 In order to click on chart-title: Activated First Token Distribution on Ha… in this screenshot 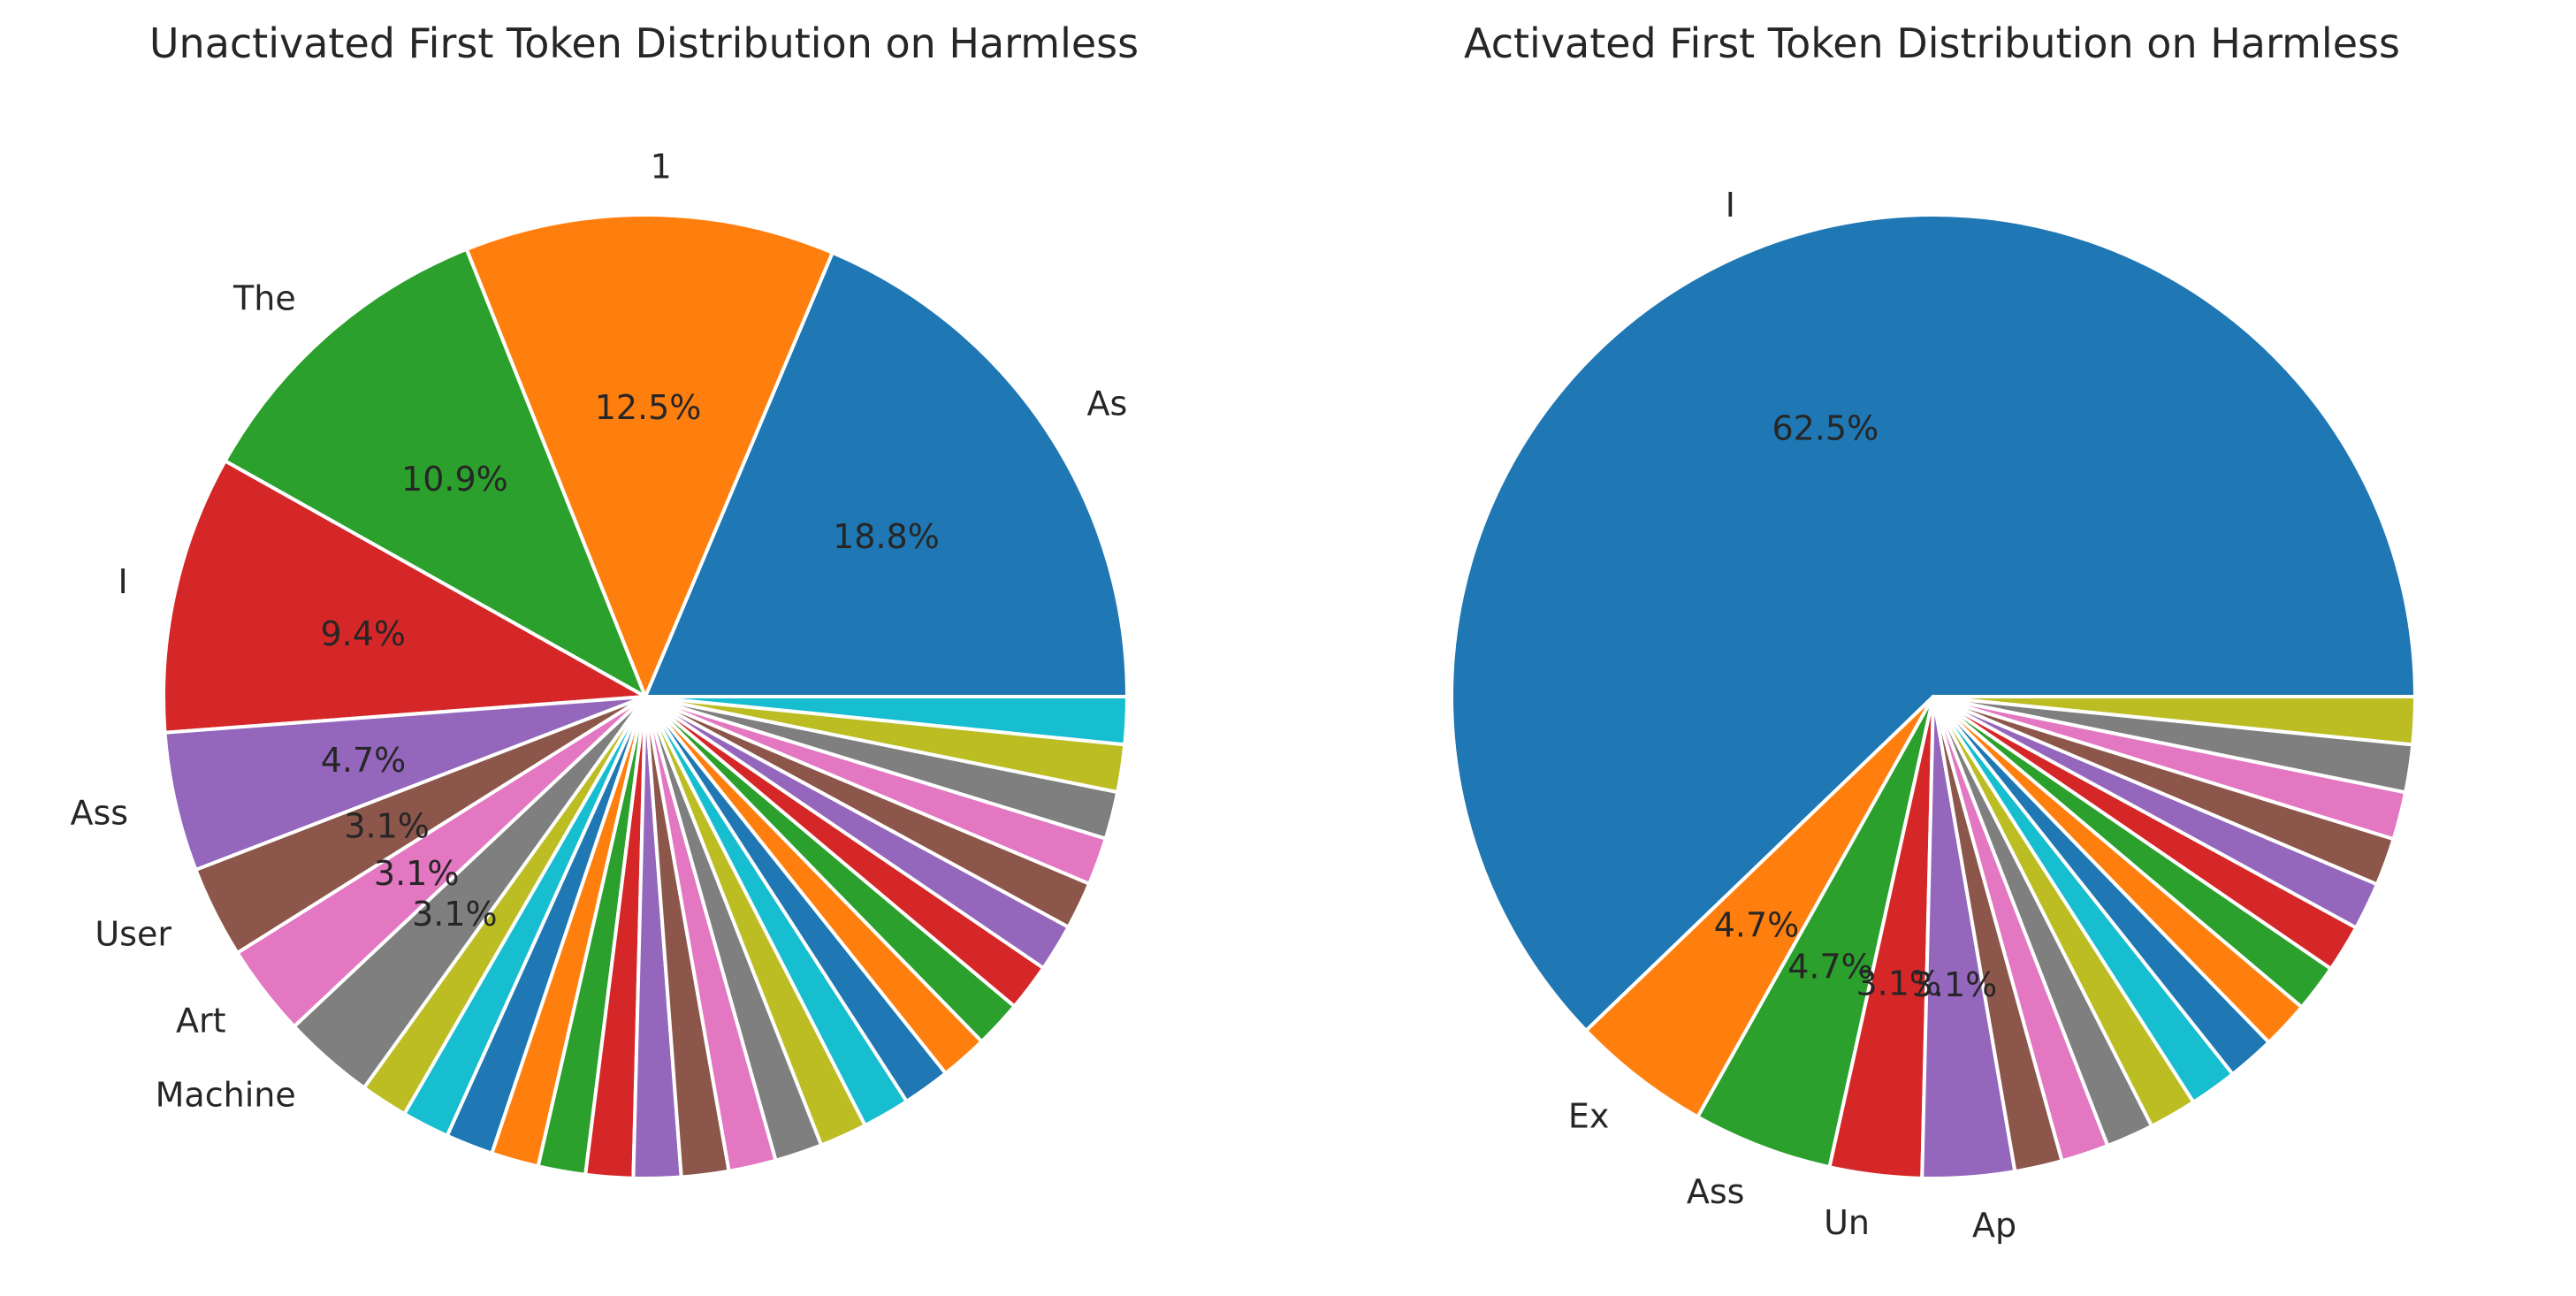, I will do `click(1932, 43)`.